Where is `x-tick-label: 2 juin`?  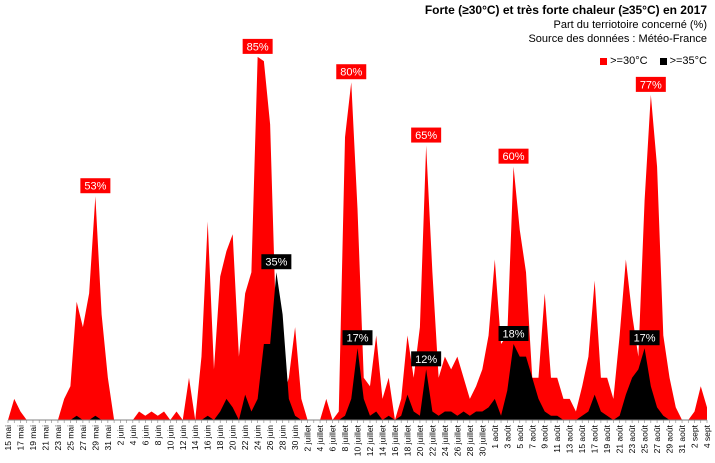
x-tick-label: 2 juin is located at coordinates (120, 435).